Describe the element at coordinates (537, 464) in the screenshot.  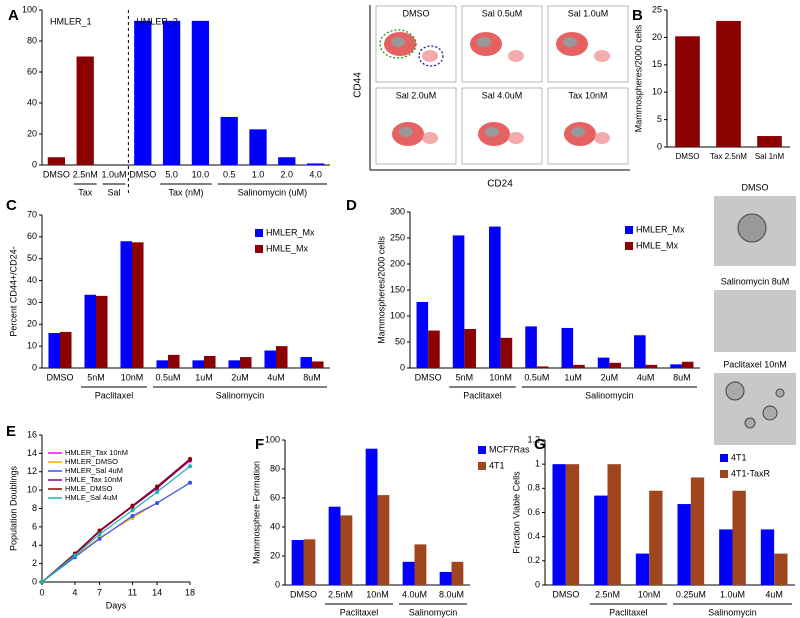
I see `y-tick-label: 1` at that location.